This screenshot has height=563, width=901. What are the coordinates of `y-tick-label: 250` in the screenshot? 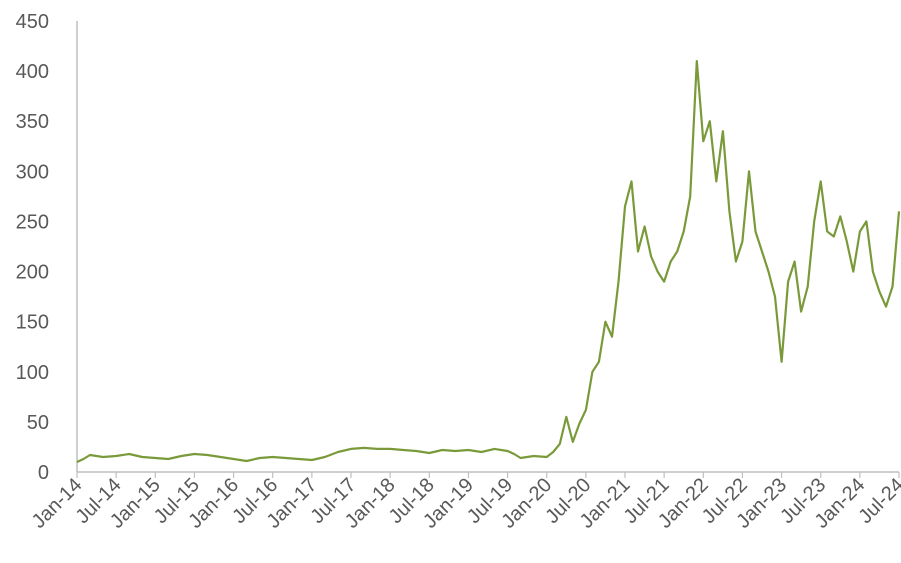 It's located at (32, 222).